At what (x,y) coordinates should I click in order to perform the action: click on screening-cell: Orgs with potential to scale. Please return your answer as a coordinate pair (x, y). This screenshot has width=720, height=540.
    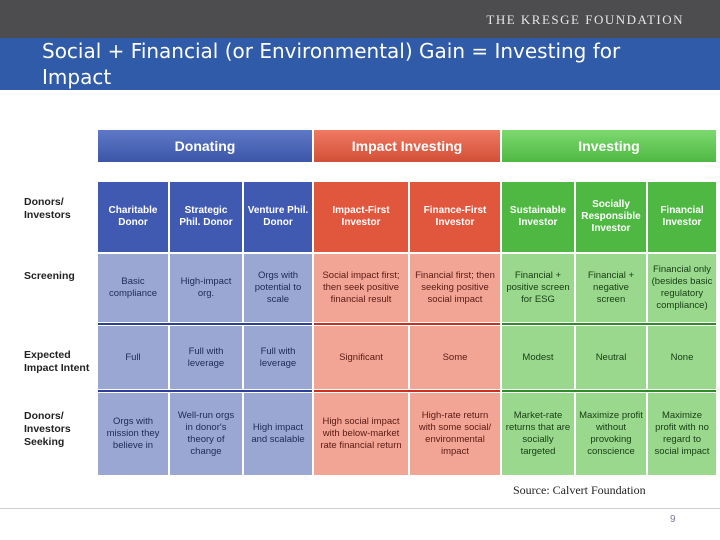
    Looking at the image, I should click on (278, 288).